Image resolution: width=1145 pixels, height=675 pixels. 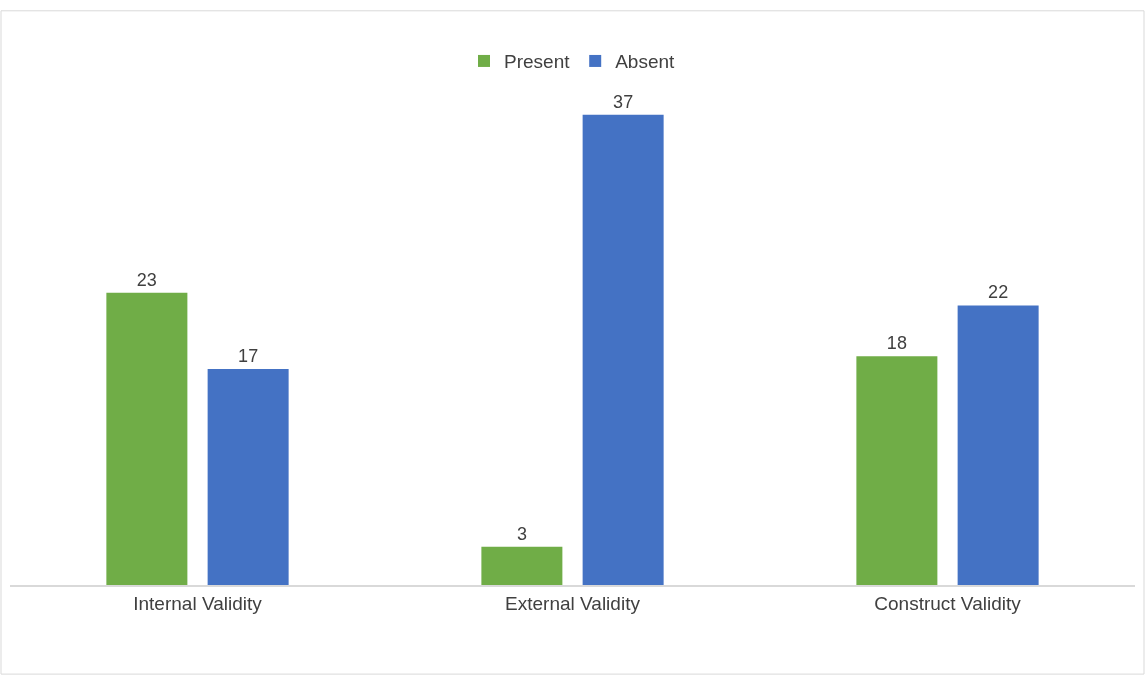 I want to click on data-label: 22, so click(x=998, y=292).